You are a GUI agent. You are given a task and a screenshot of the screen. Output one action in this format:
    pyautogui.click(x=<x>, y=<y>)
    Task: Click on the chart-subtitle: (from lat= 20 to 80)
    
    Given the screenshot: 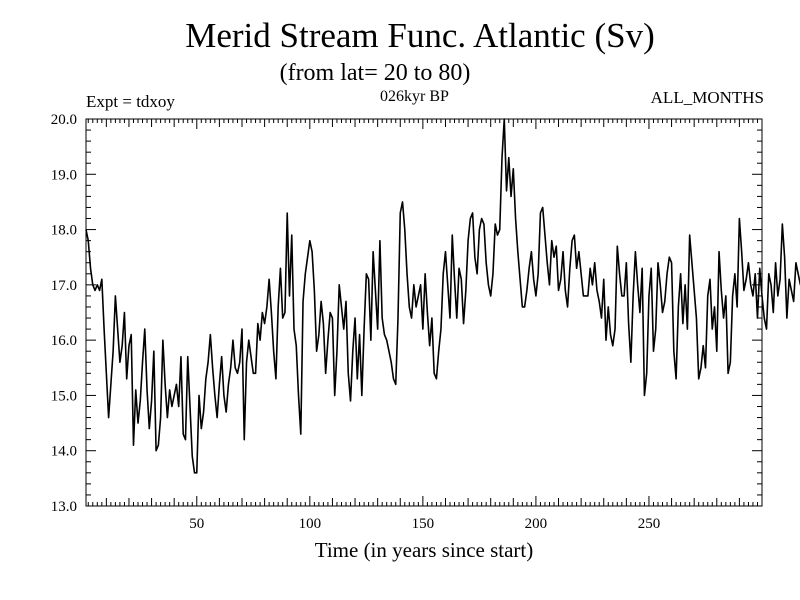 What is the action you would take?
    pyautogui.click(x=375, y=73)
    